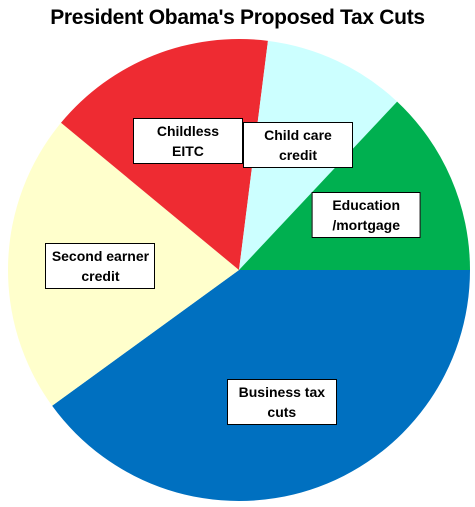 This screenshot has height=507, width=475. What do you see at coordinates (187, 141) in the screenshot?
I see `slice-label: Childless EITC` at bounding box center [187, 141].